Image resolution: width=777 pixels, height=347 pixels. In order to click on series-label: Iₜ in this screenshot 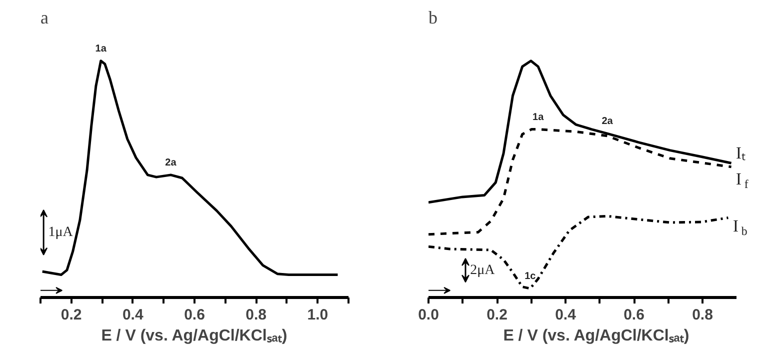, I will do `click(741, 153)`.